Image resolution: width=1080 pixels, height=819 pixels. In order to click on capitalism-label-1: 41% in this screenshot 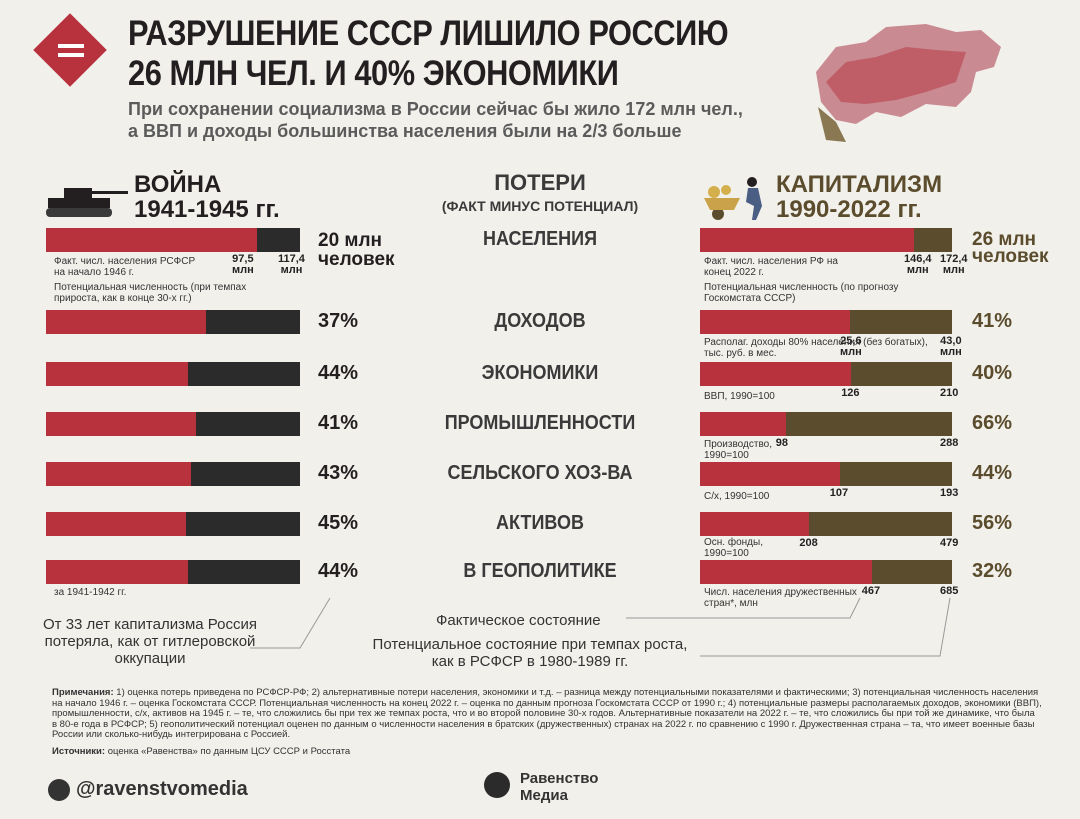, I will do `click(992, 321)`.